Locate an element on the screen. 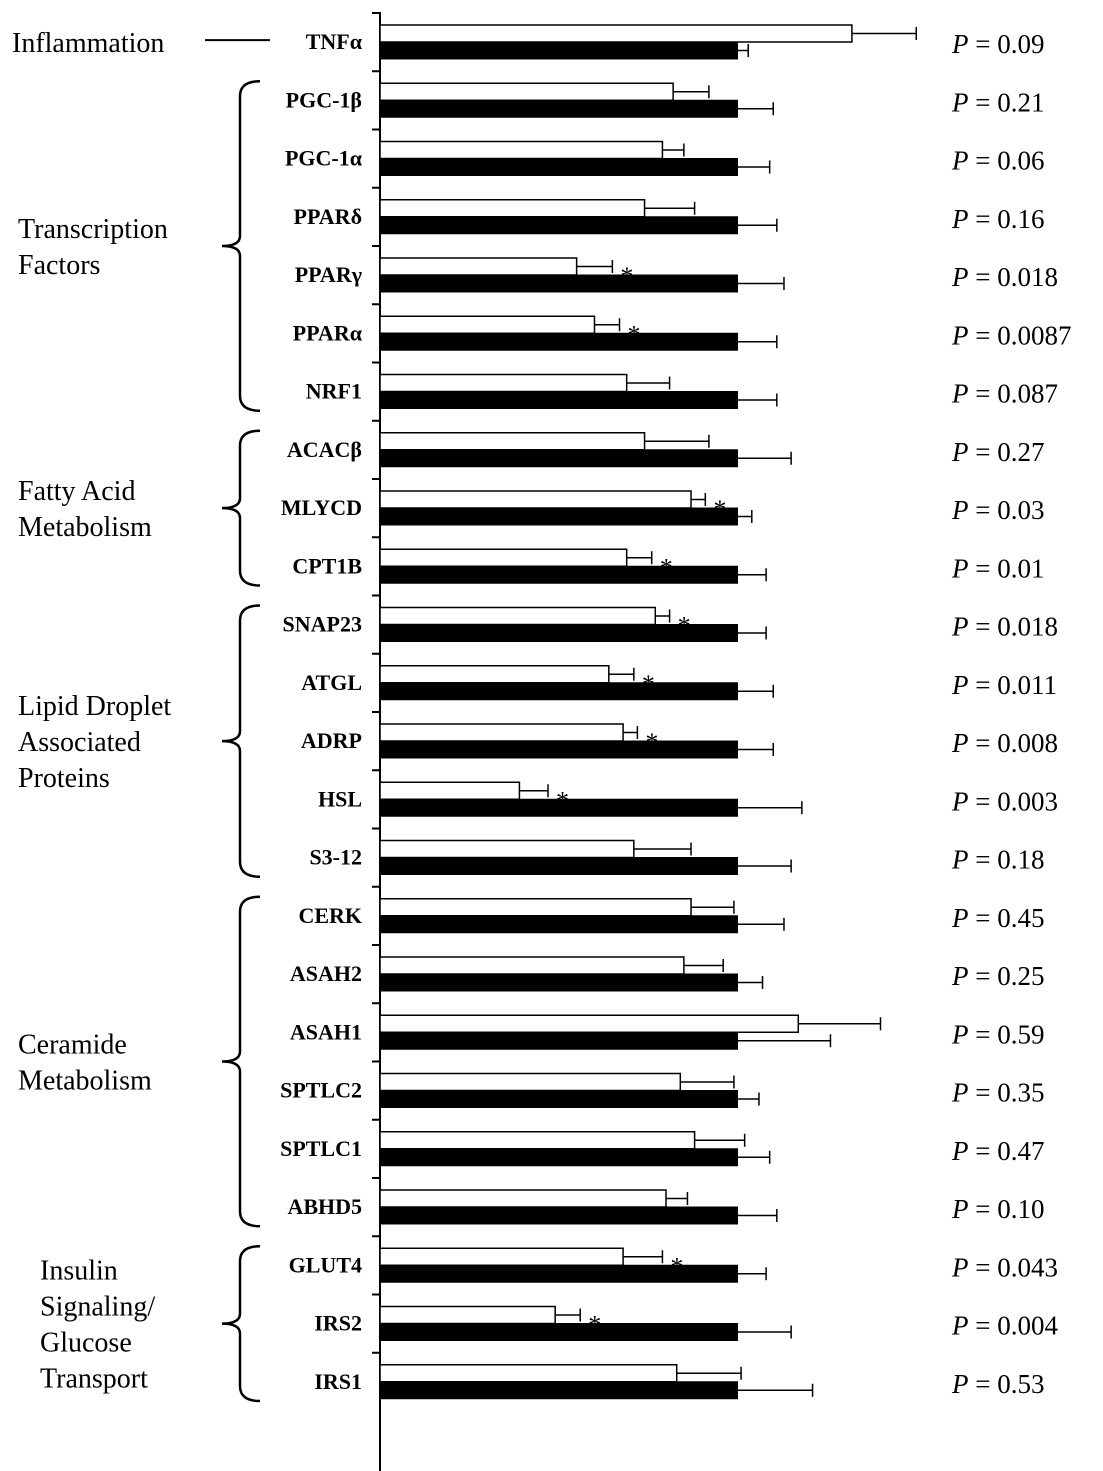  gene-label: TNFα is located at coordinates (334, 41).